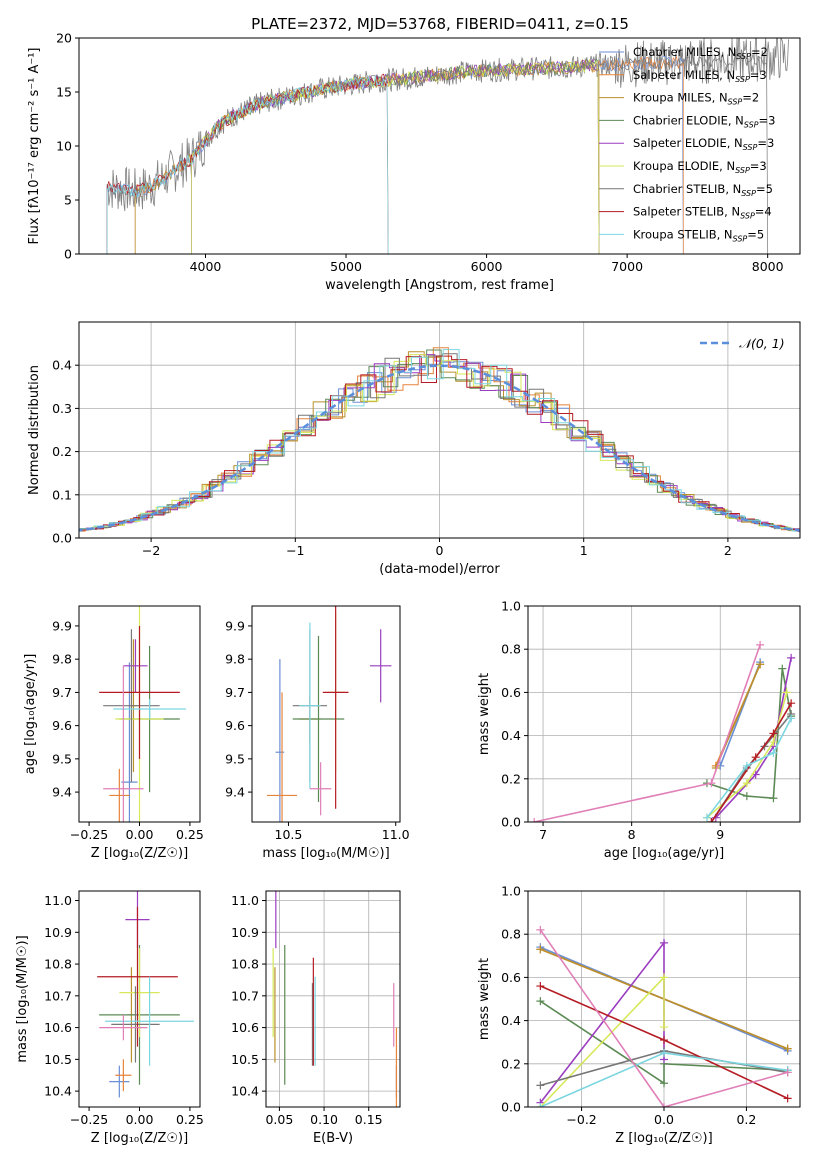 The image size is (819, 1170). I want to click on x-tick-label: 0.2, so click(746, 1119).